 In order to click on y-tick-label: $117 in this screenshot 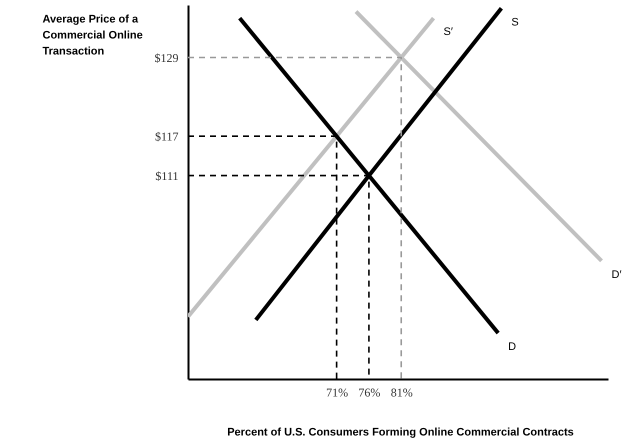, I will do `click(166, 137)`.